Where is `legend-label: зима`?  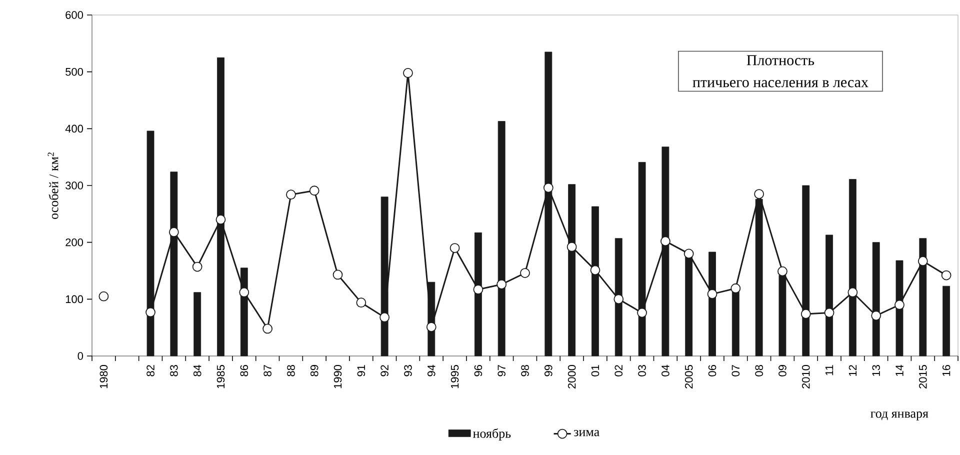 legend-label: зима is located at coordinates (587, 433).